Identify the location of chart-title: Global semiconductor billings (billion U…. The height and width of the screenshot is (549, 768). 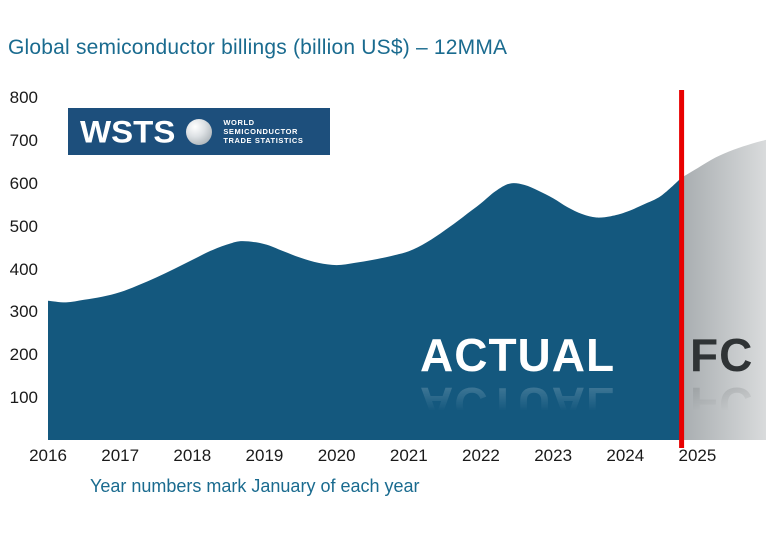
(258, 47).